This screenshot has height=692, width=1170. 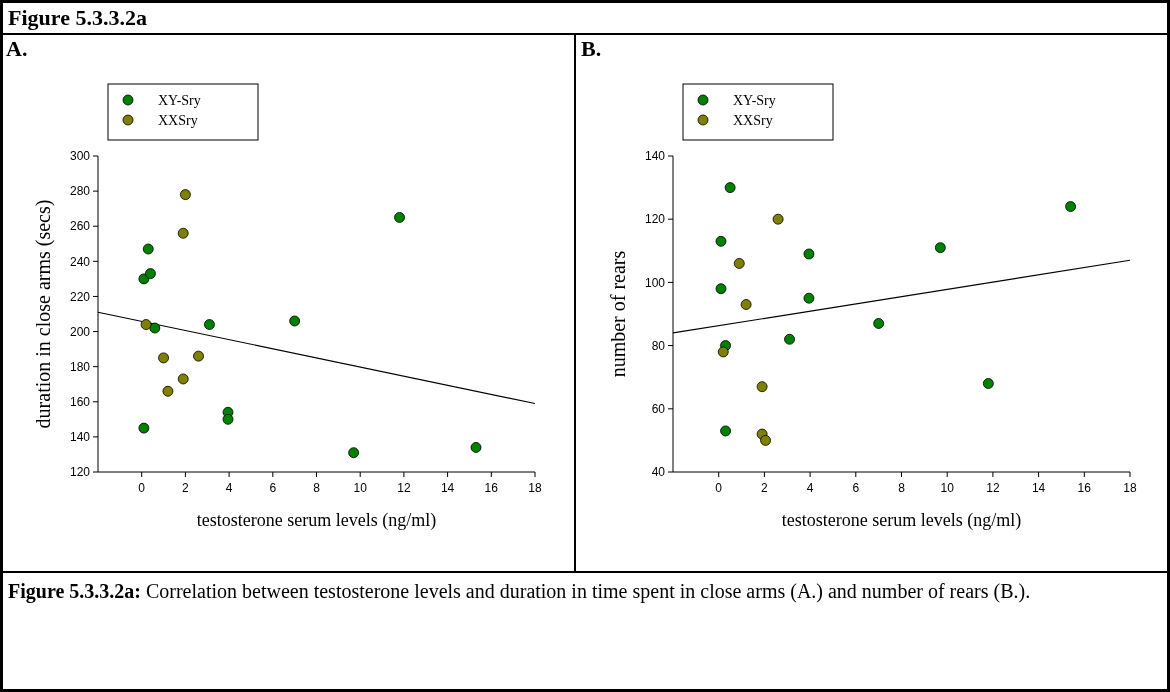 I want to click on y-tick-label: 80, so click(x=658, y=345).